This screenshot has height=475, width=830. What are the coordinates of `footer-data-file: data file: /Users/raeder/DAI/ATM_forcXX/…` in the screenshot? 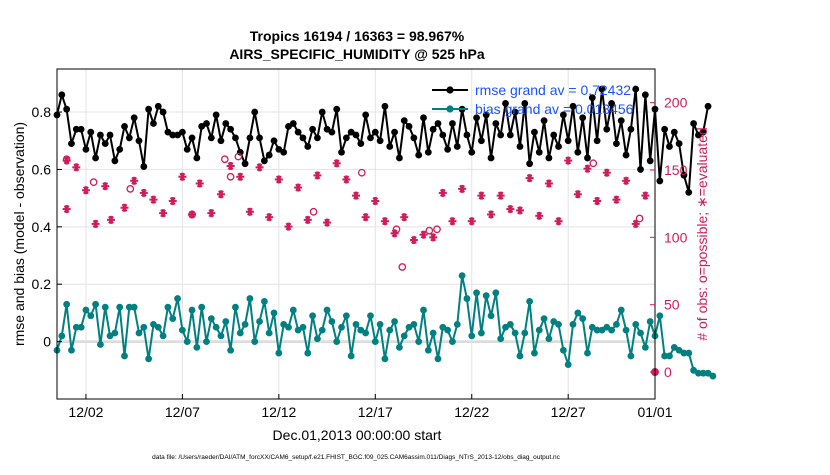 It's located at (356, 457).